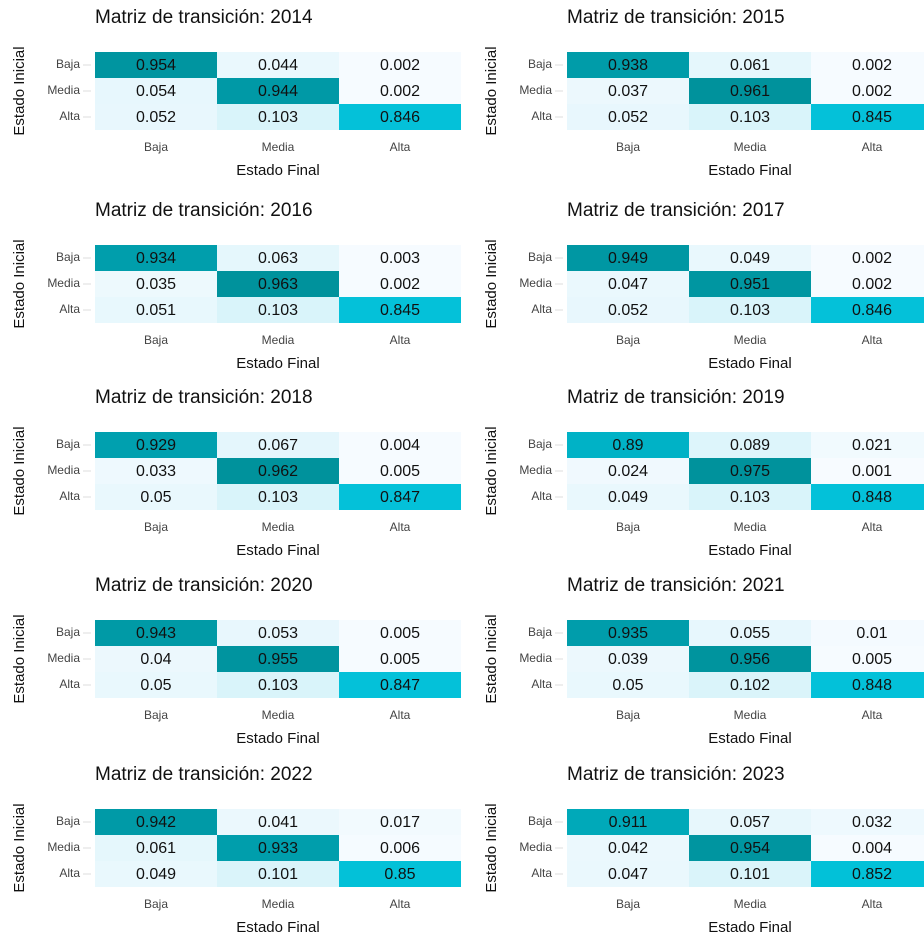  I want to click on cell-value: 0.033, so click(156, 471).